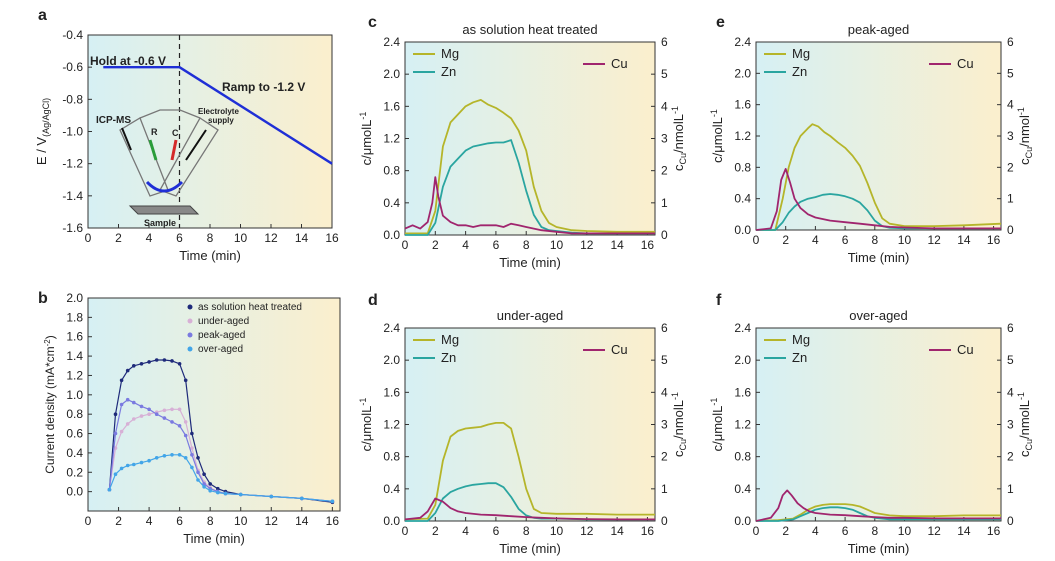 The width and height of the screenshot is (1055, 561). What do you see at coordinates (42, 131) in the screenshot?
I see `y-axis-label: E / V(Ag/AgCl)` at bounding box center [42, 131].